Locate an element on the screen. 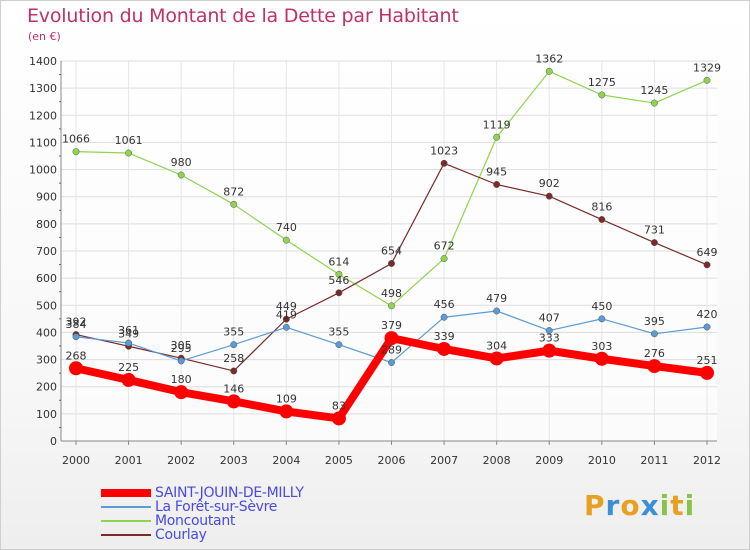  x-tick-label: 2004 is located at coordinates (286, 460).